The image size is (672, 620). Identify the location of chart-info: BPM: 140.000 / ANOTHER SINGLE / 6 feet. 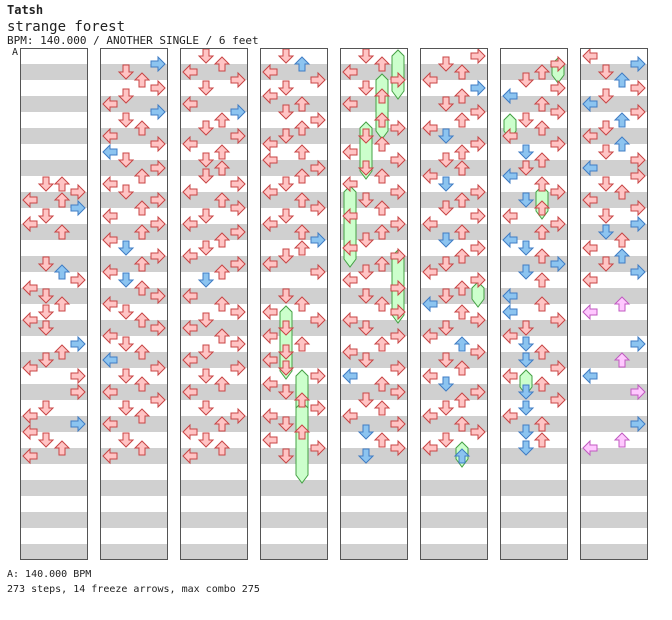
(133, 40).